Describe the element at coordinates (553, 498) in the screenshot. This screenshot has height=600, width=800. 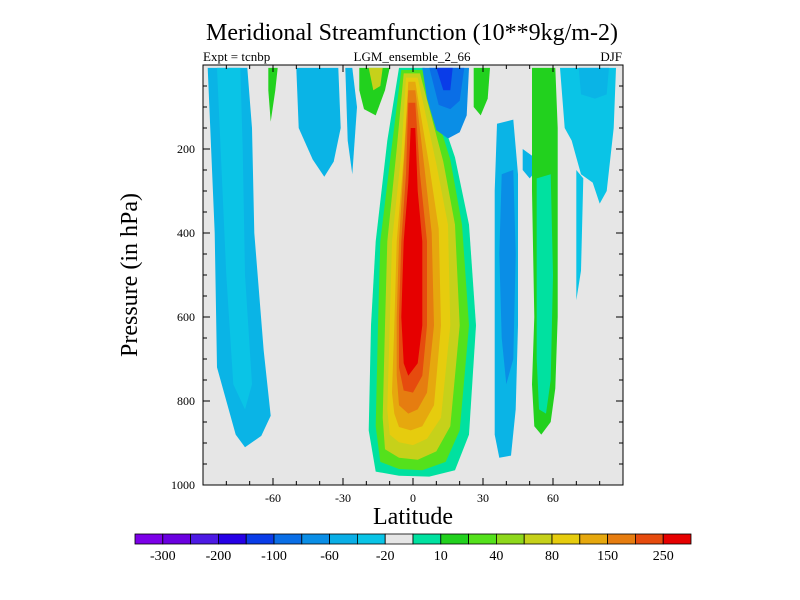
I see `x-tick-label: 60` at that location.